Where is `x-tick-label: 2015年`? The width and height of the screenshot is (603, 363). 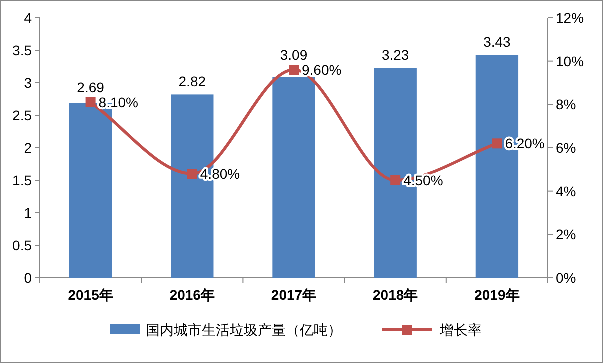 x-tick-label: 2015年 is located at coordinates (91, 295).